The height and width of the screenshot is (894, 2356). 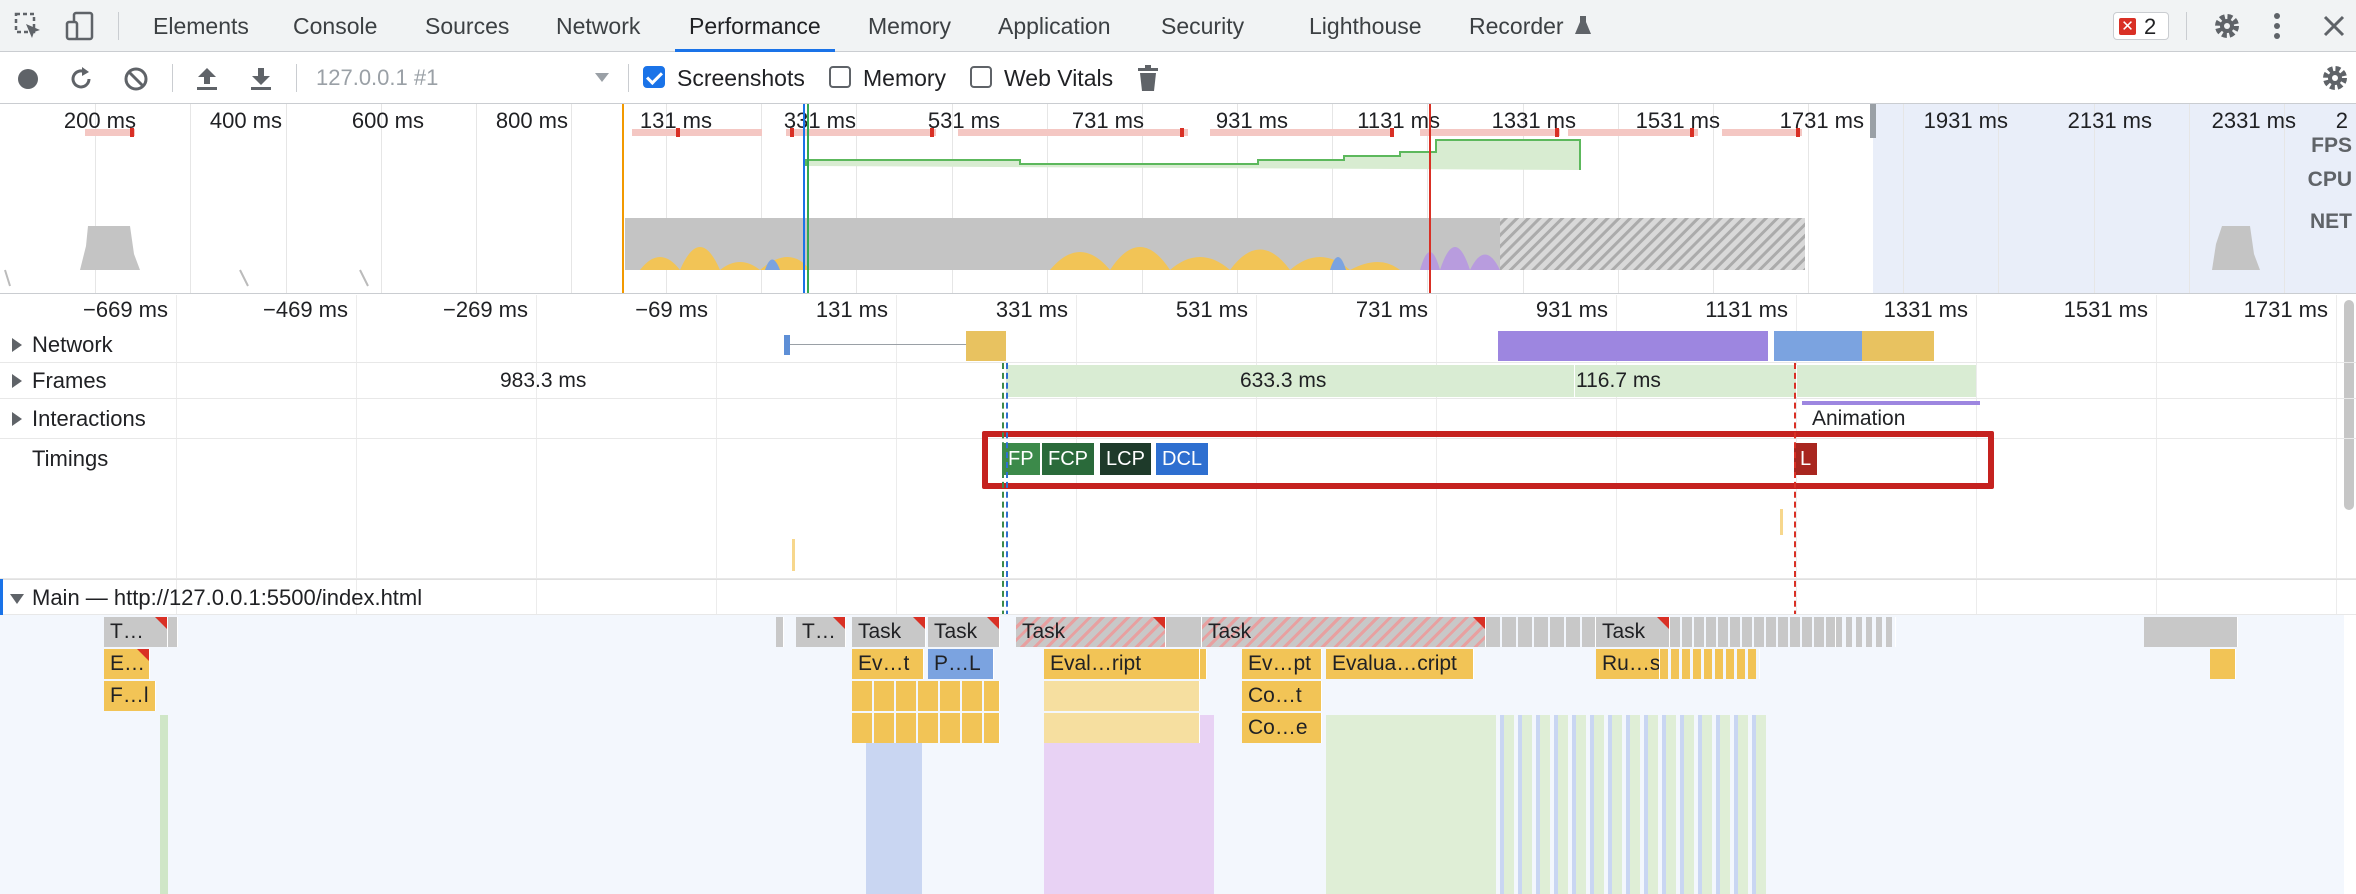 I want to click on tab-memory: Memory, so click(x=910, y=26).